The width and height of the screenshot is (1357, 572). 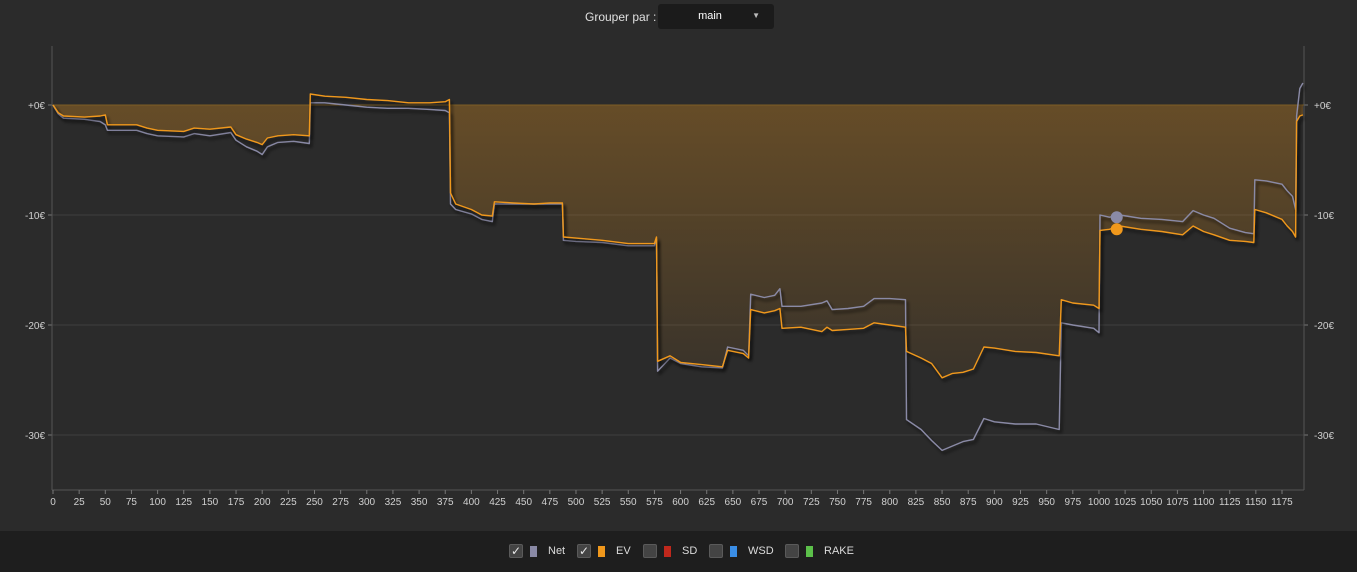 What do you see at coordinates (889, 502) in the screenshot?
I see `x-tick-label: 800` at bounding box center [889, 502].